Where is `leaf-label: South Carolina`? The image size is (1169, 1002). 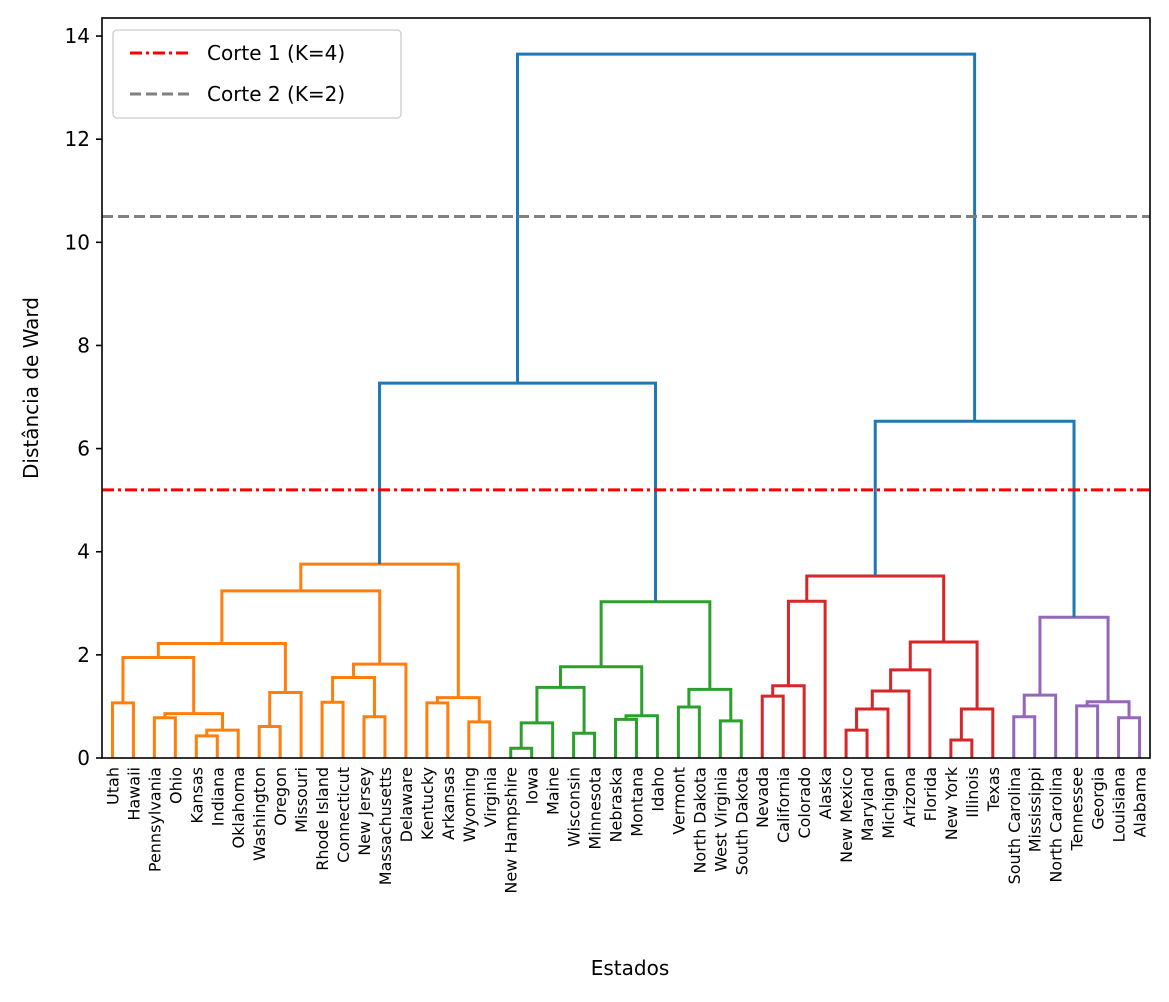 leaf-label: South Carolina is located at coordinates (1014, 825).